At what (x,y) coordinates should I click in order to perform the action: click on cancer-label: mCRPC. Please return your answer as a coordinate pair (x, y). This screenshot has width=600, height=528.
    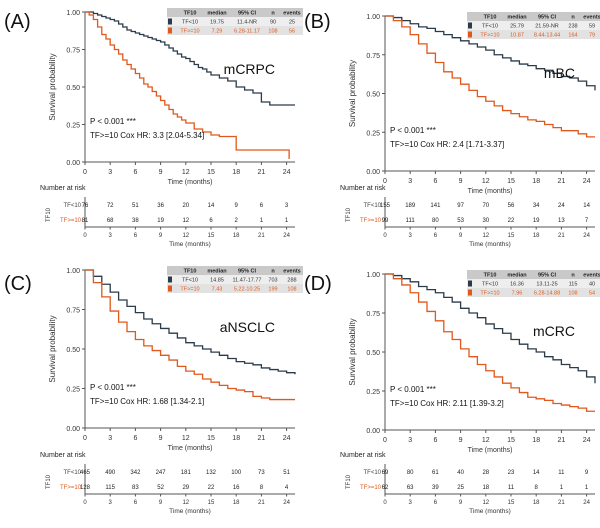
    Looking at the image, I should click on (249, 69).